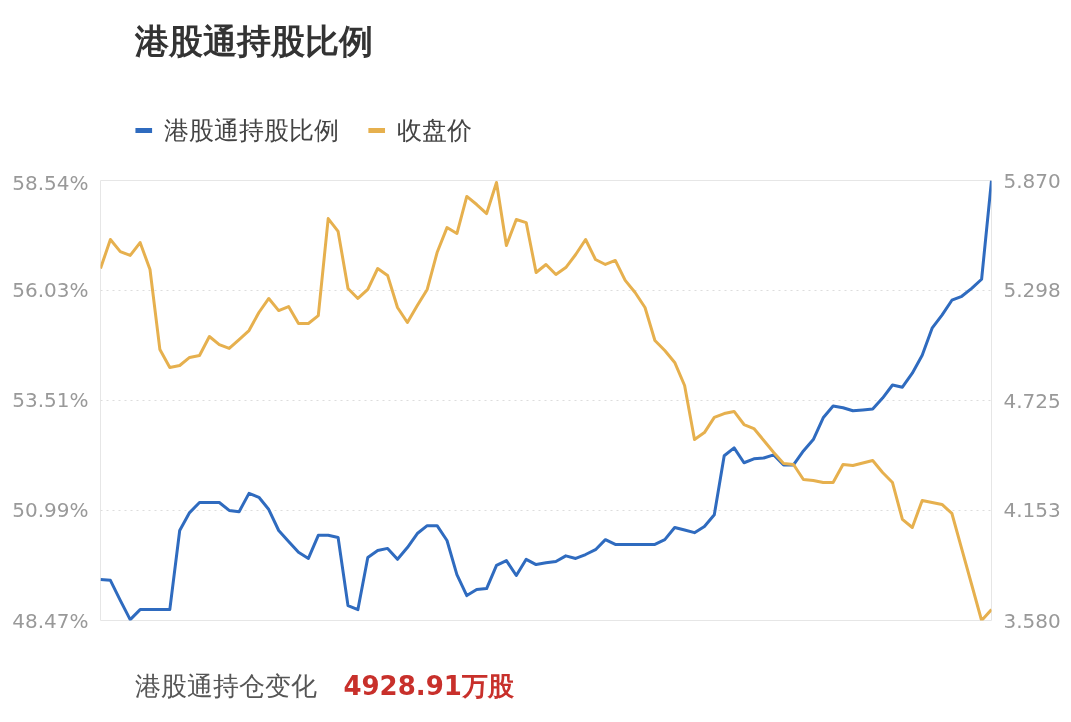  I want to click on text: 港股通持仓变化, so click(226, 685).